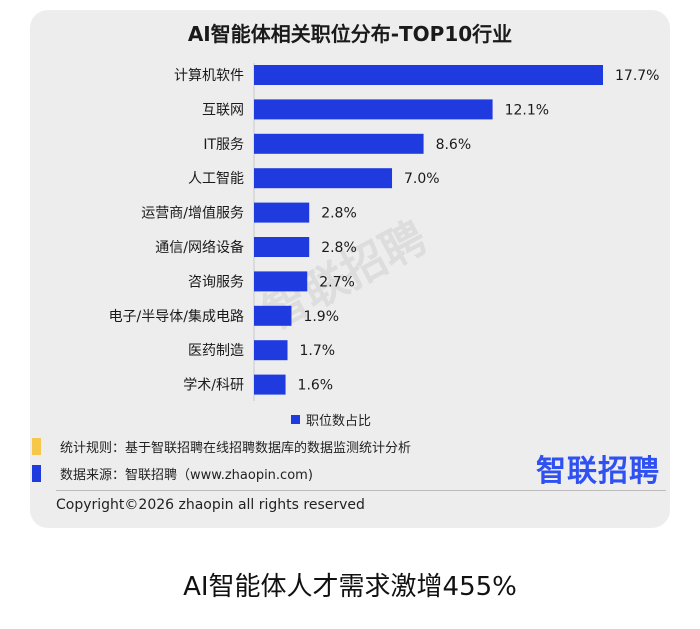 This screenshot has width=700, height=629. Describe the element at coordinates (598, 471) in the screenshot. I see `zhaopin-logo: 智联招聘` at that location.